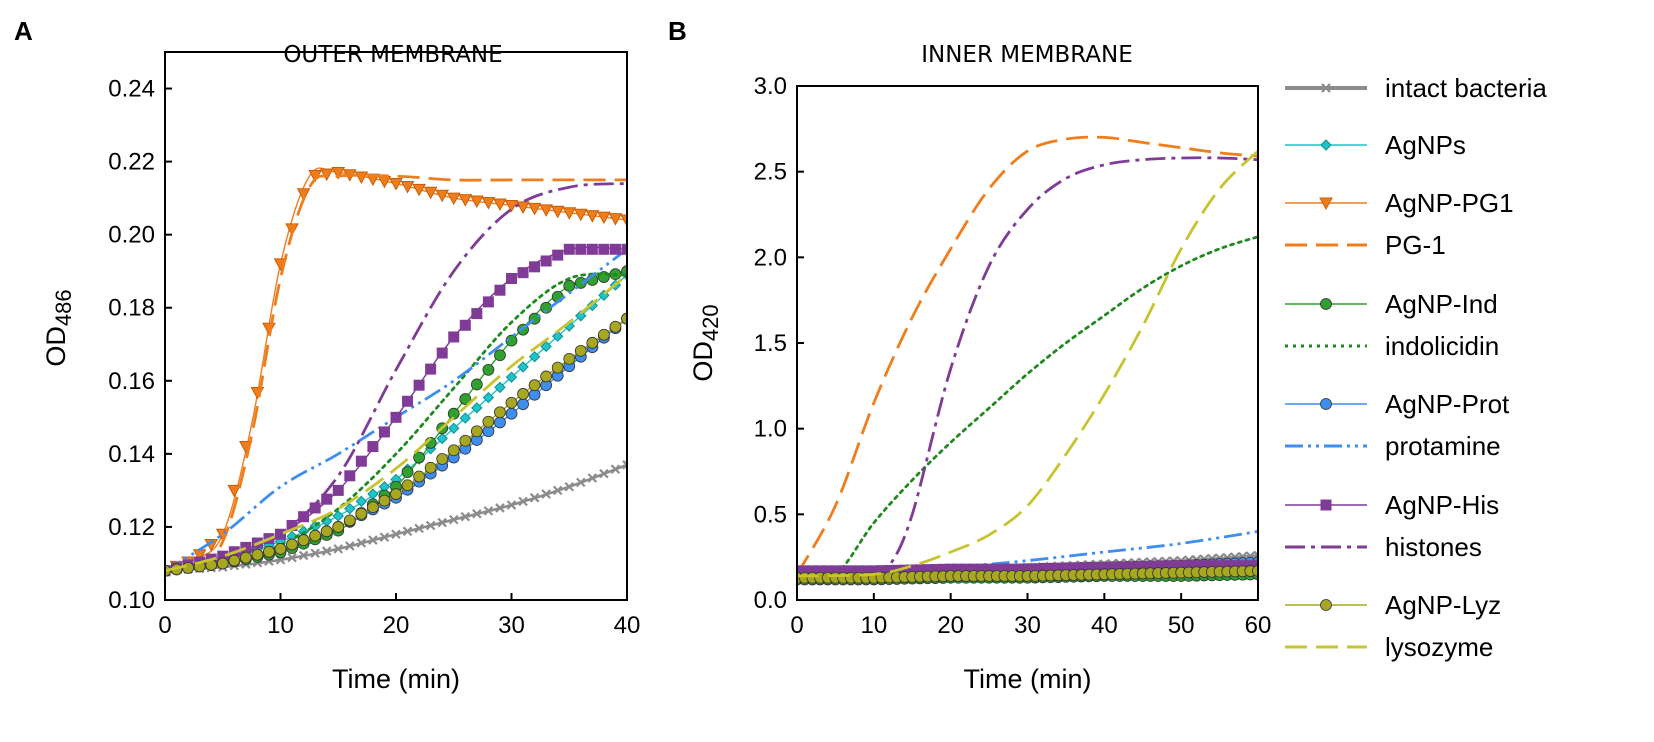 This screenshot has width=1654, height=742. Describe the element at coordinates (1393, 605) in the screenshot. I see `legend-item: AgNP-Lyz` at that location.